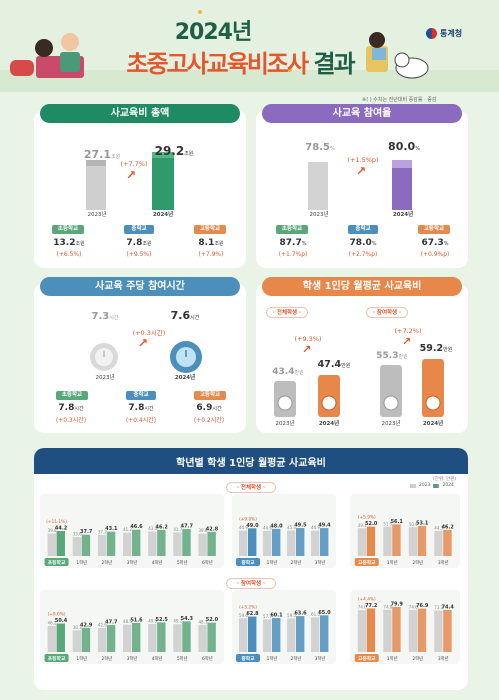  I want to click on hours-mid-value: 7.8시간, so click(141, 408).